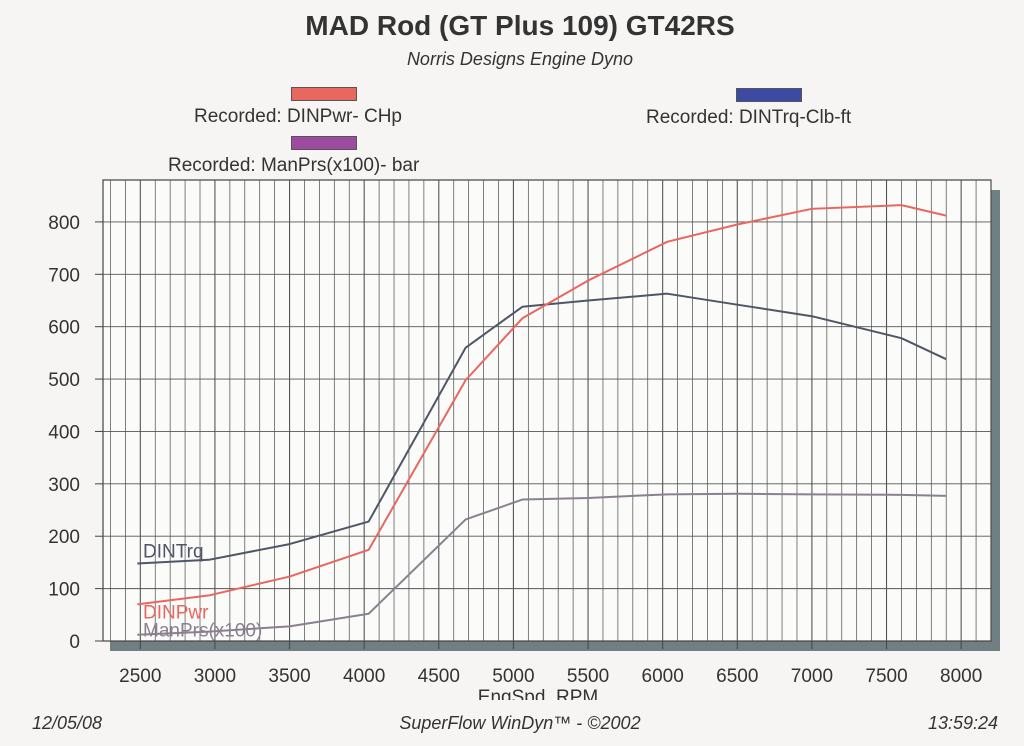  I want to click on x-tick-label: 3000, so click(215, 676).